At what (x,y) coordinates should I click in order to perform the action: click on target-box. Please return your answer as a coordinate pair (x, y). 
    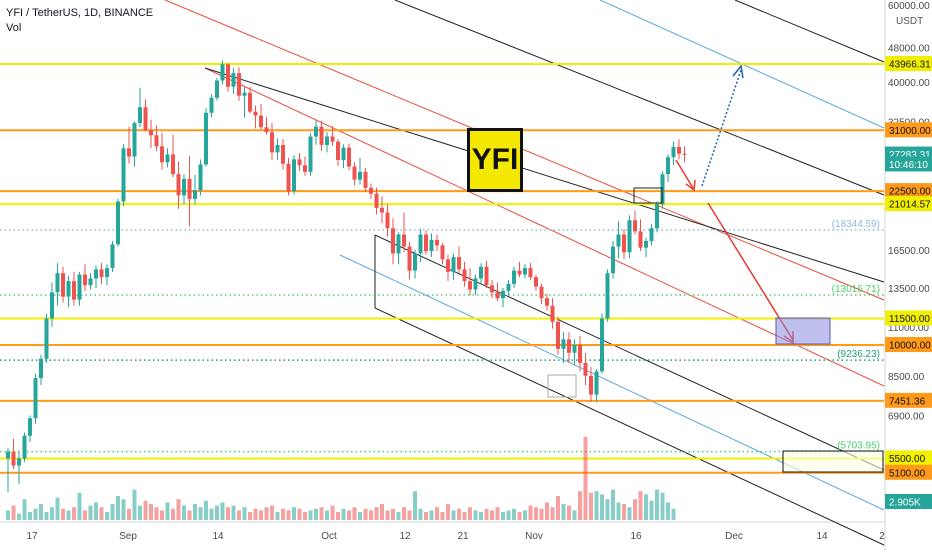
    Looking at the image, I should click on (803, 331).